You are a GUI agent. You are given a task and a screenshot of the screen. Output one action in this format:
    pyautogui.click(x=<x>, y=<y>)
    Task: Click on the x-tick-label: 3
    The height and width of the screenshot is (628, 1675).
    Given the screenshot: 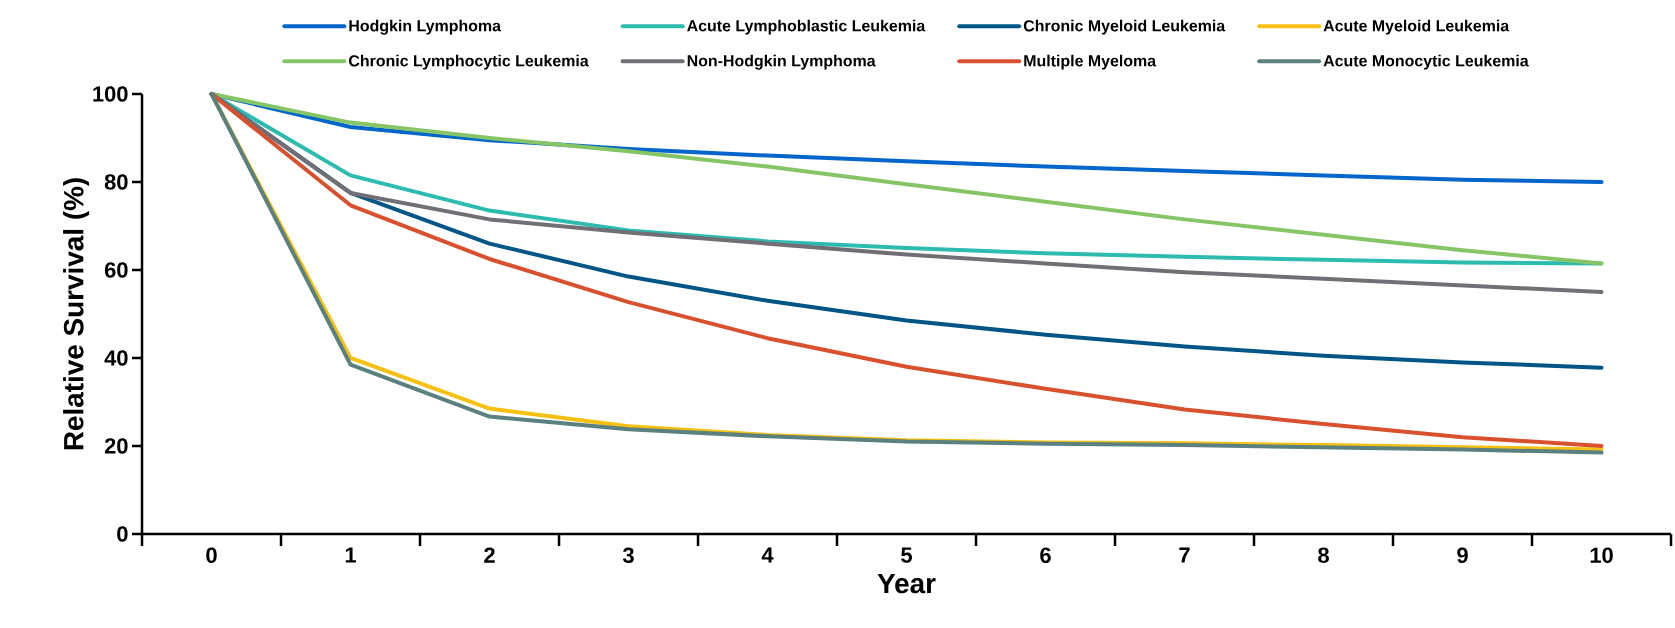 What is the action you would take?
    pyautogui.click(x=628, y=555)
    